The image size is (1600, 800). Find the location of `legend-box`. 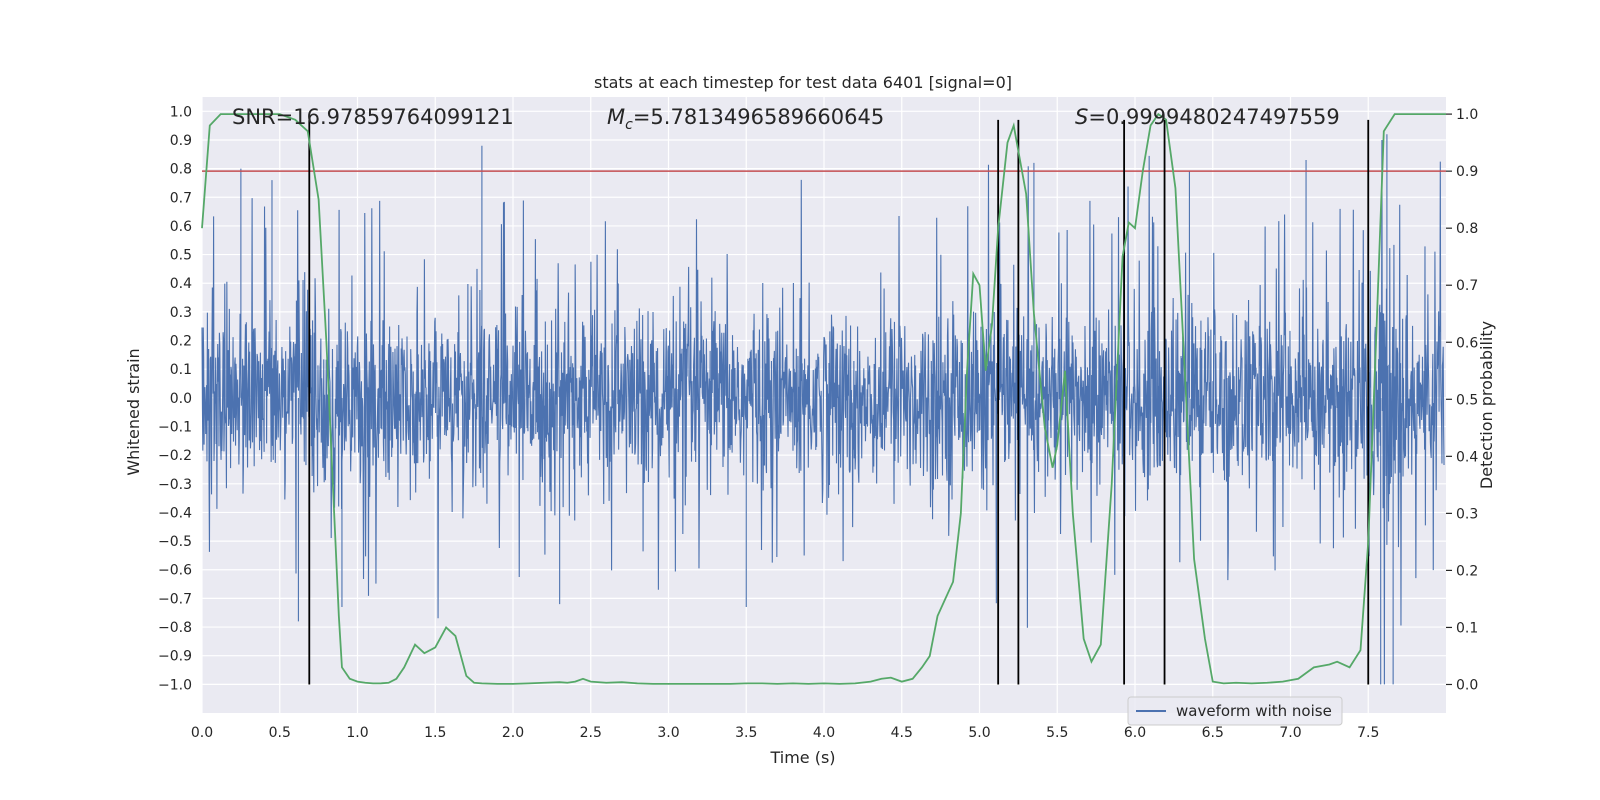

legend-box is located at coordinates (1235, 711).